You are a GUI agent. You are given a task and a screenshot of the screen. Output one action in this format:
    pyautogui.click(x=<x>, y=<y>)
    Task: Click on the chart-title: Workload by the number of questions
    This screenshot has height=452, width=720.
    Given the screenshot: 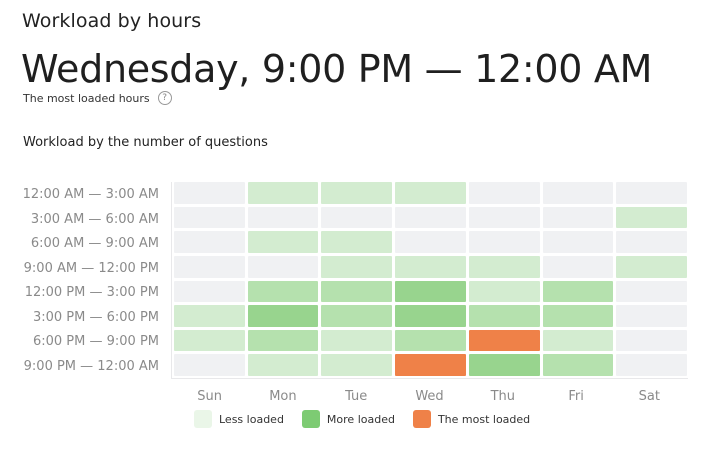 What is the action you would take?
    pyautogui.click(x=145, y=142)
    